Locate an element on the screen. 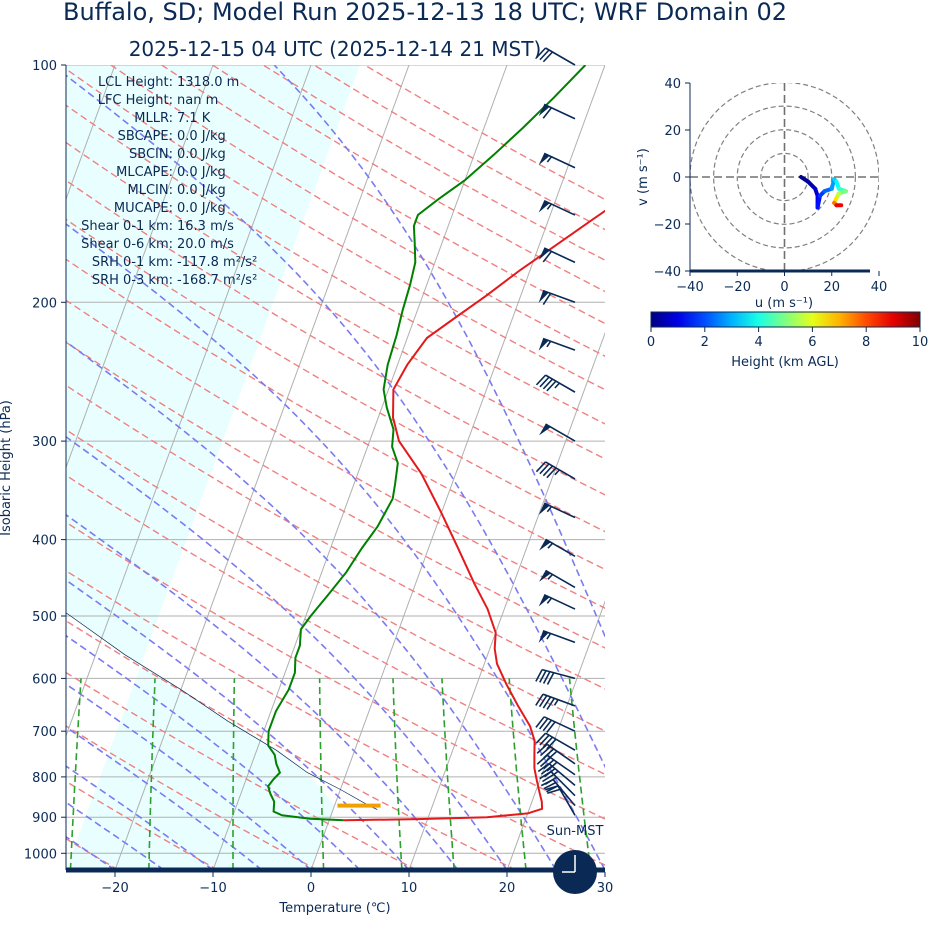 Image resolution: width=928 pixels, height=936 pixels. y-tick-label: 100 is located at coordinates (44, 66).